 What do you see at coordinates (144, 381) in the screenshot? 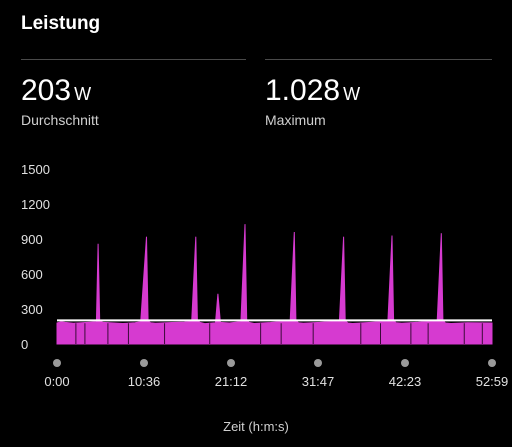
I see `x-tick-label: 10:36` at bounding box center [144, 381].